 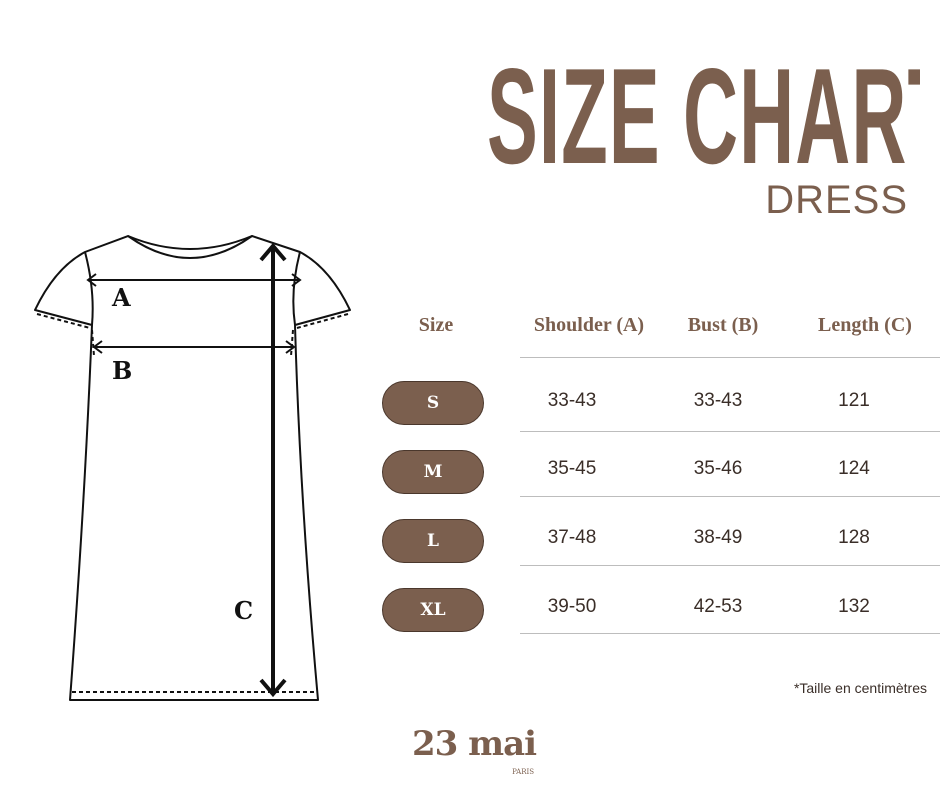 What do you see at coordinates (865, 325) in the screenshot?
I see `column-header-length: Length (C)` at bounding box center [865, 325].